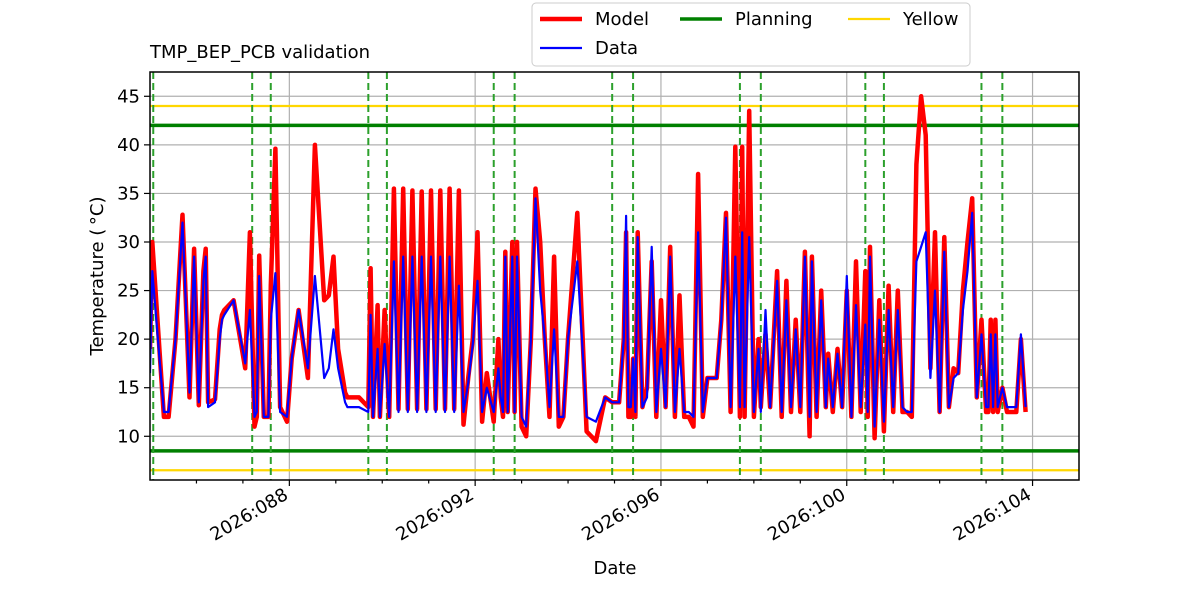 The image size is (1200, 600). Describe the element at coordinates (616, 48) in the screenshot. I see `legend-label-data: Data` at that location.